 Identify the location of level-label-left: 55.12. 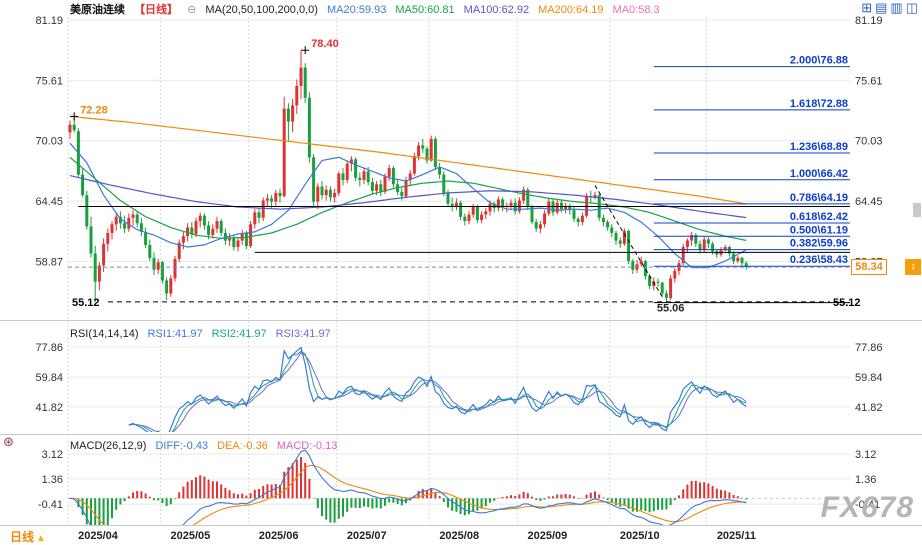
(86, 303).